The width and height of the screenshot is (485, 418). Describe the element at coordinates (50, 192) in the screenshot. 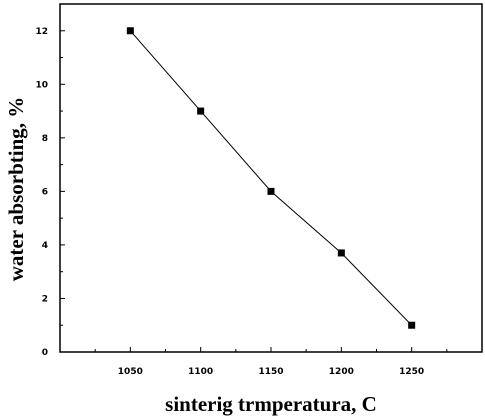

I see `y-axis-ticks: 0 2 4 6 8 10 12` at that location.